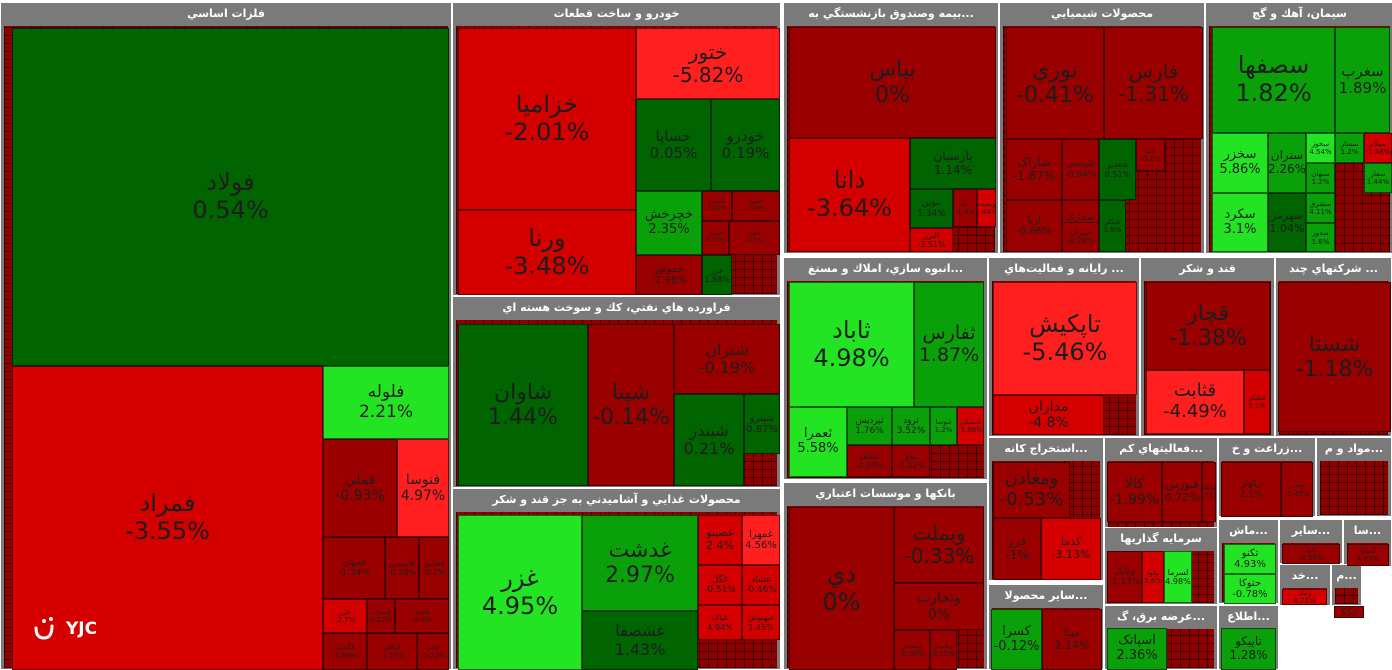  Describe the element at coordinates (911, 461) in the screenshot. I see `stock-tile: ثباغ -1.22%` at that location.